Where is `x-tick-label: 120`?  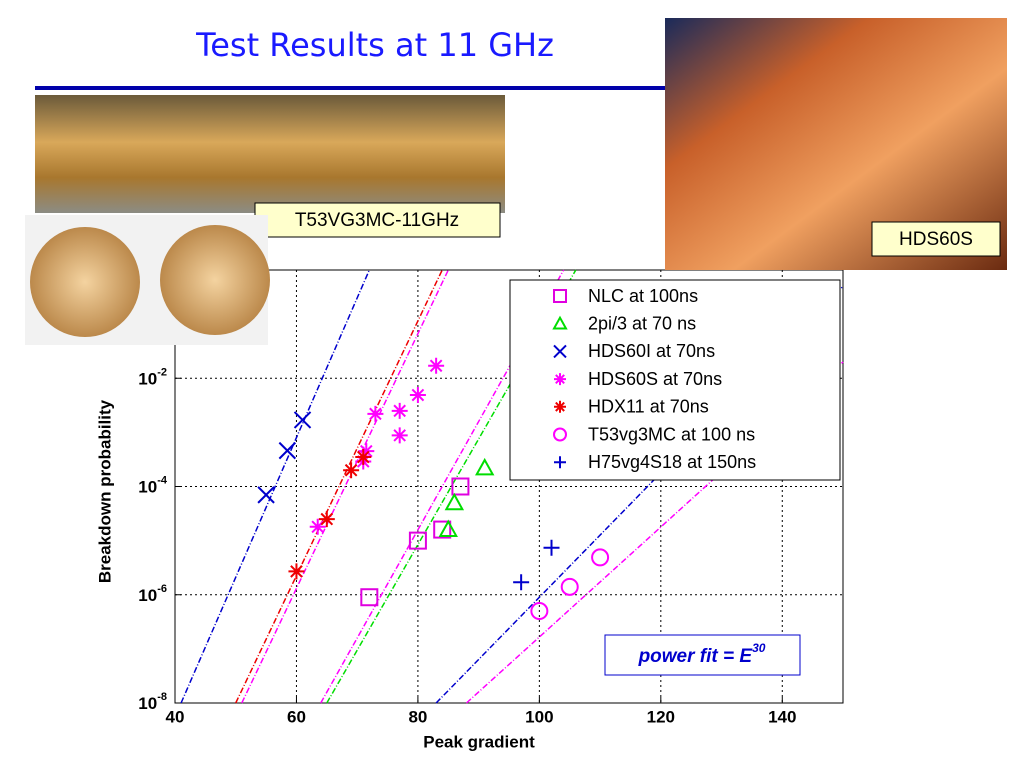 x-tick-label: 120 is located at coordinates (661, 716).